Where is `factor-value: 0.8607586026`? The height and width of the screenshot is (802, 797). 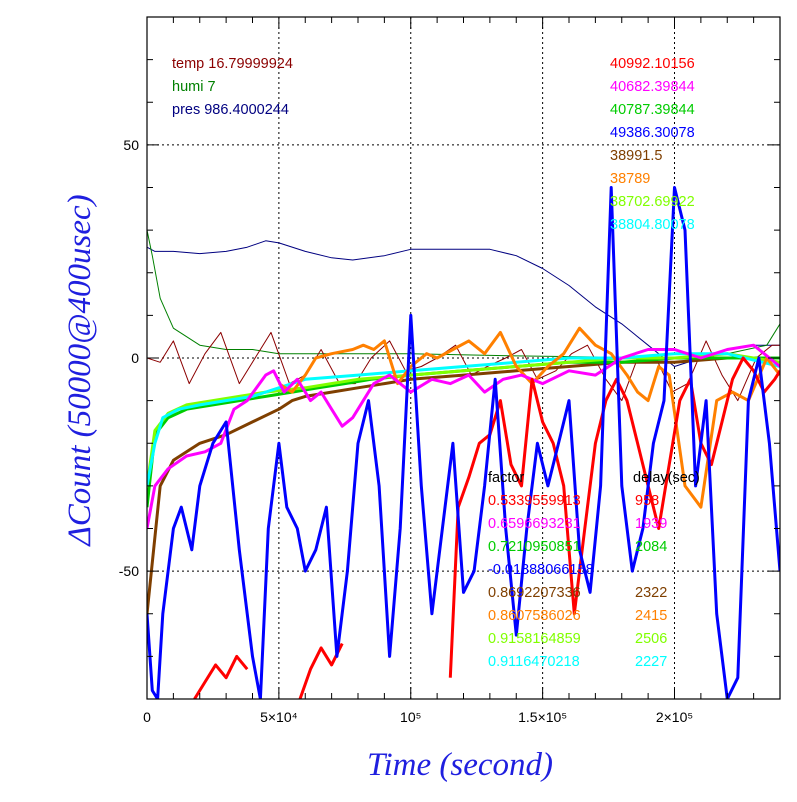
factor-value: 0.8607586026 is located at coordinates (534, 616).